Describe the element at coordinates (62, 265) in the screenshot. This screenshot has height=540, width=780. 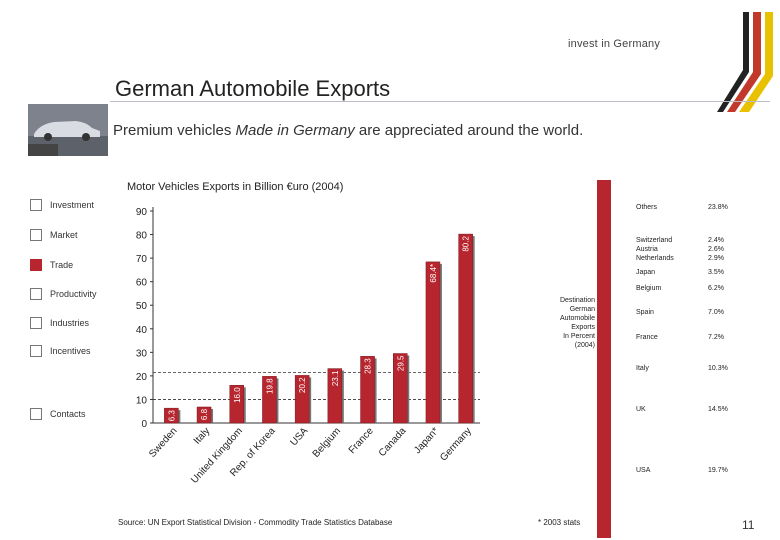
I see `nav-label: Trade` at that location.